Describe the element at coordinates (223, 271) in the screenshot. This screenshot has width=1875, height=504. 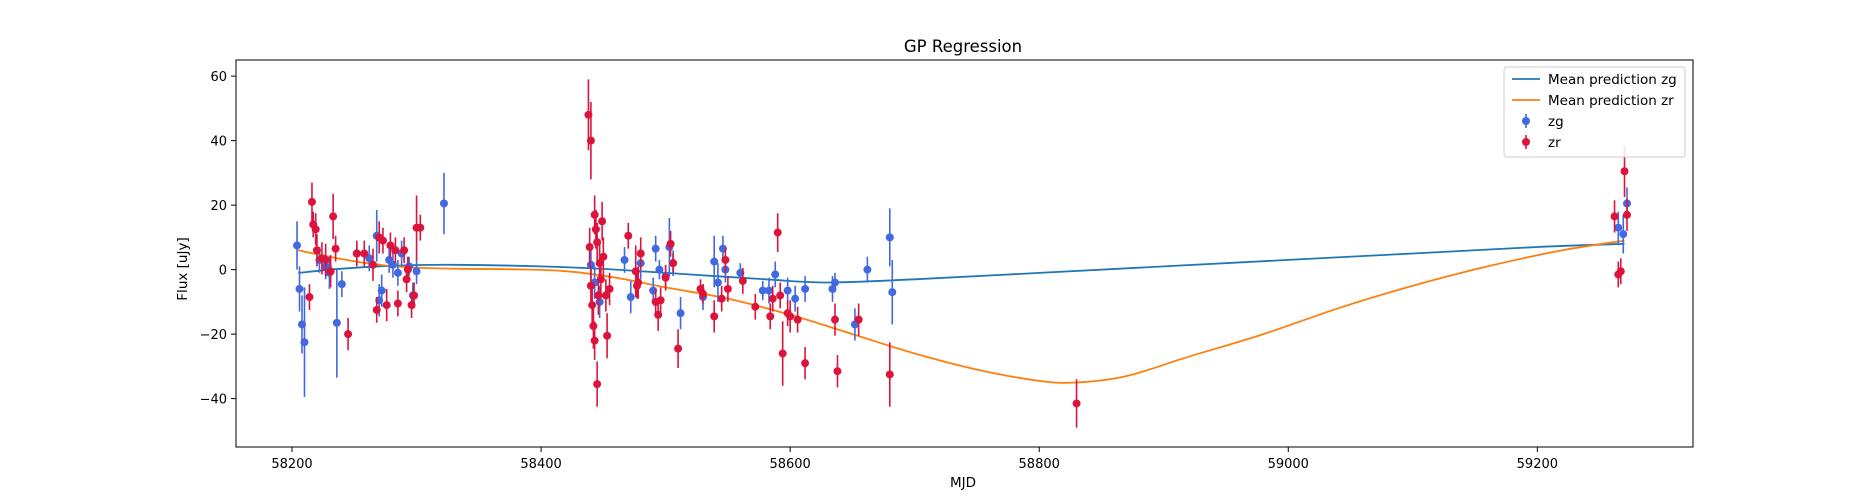
I see `y-tick-label: 0` at that location.